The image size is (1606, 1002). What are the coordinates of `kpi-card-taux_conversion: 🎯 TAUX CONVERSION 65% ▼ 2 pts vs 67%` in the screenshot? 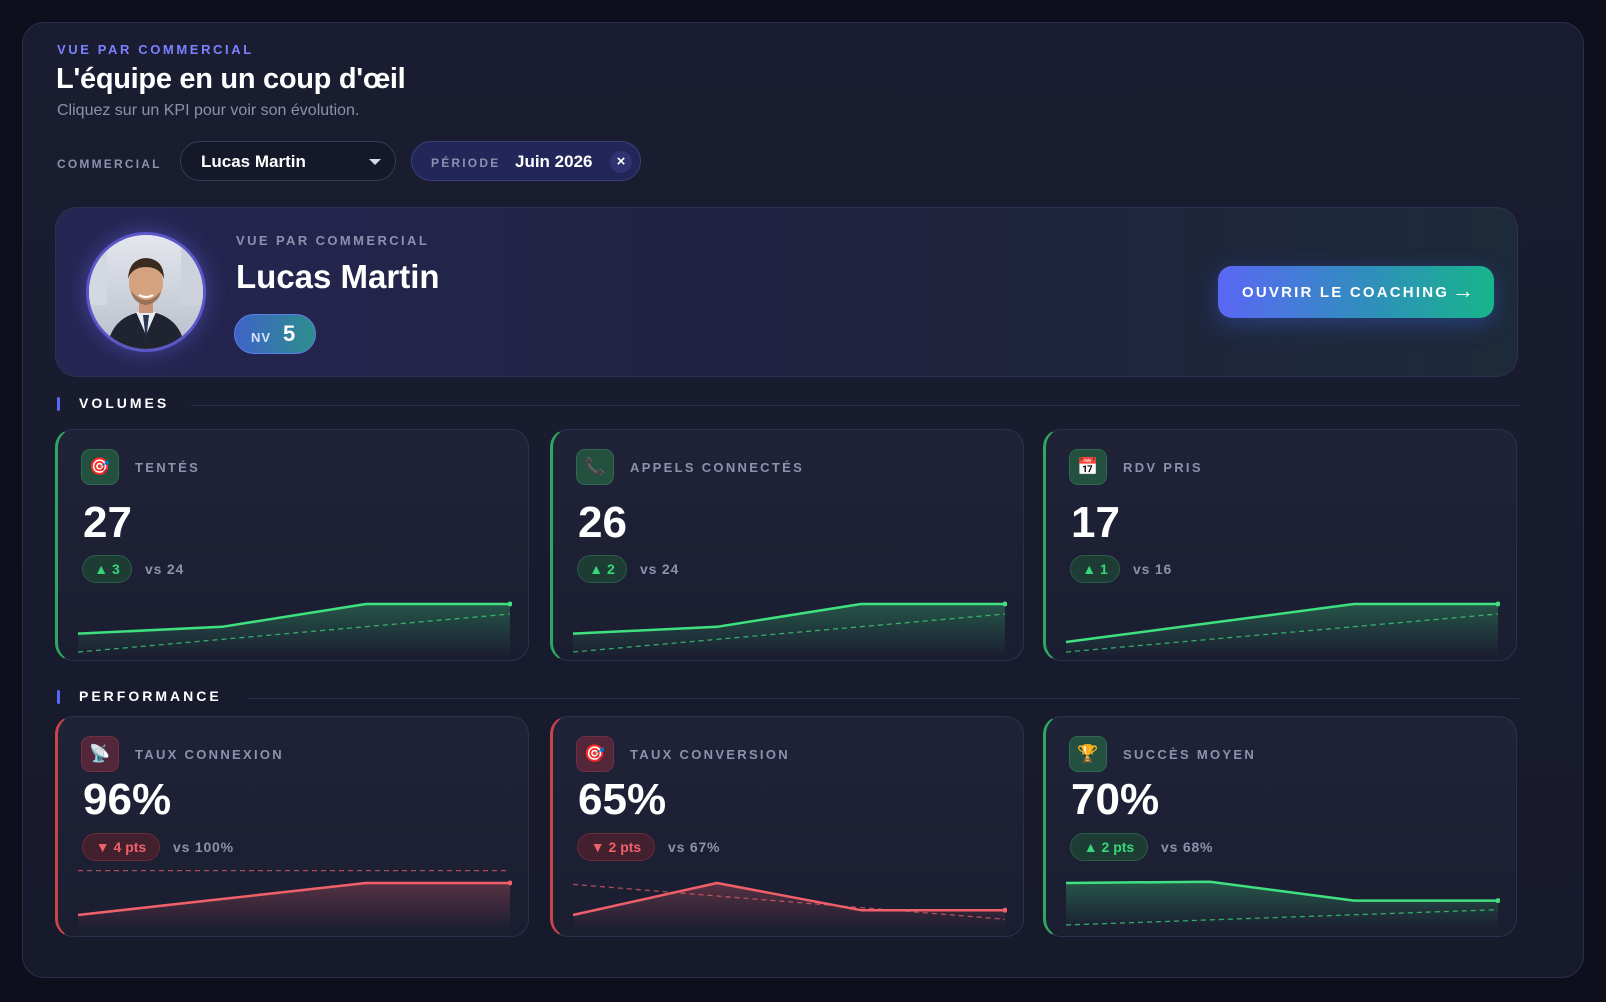 It's located at (787, 826).